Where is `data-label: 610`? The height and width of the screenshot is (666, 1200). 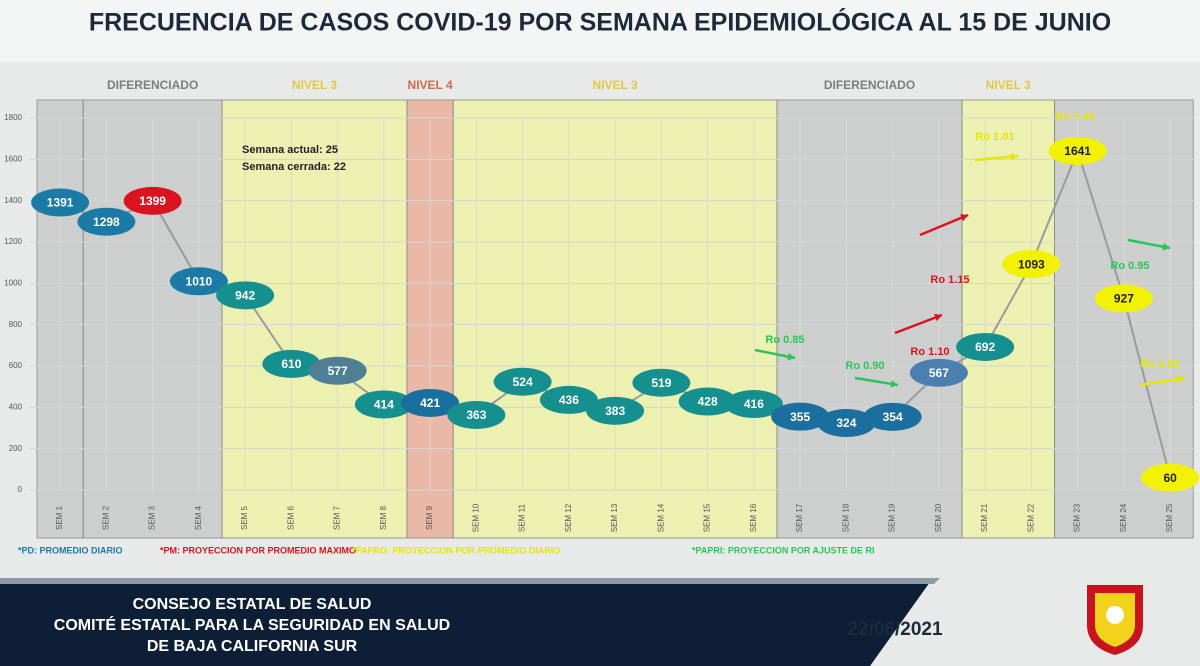
data-label: 610 is located at coordinates (291, 364).